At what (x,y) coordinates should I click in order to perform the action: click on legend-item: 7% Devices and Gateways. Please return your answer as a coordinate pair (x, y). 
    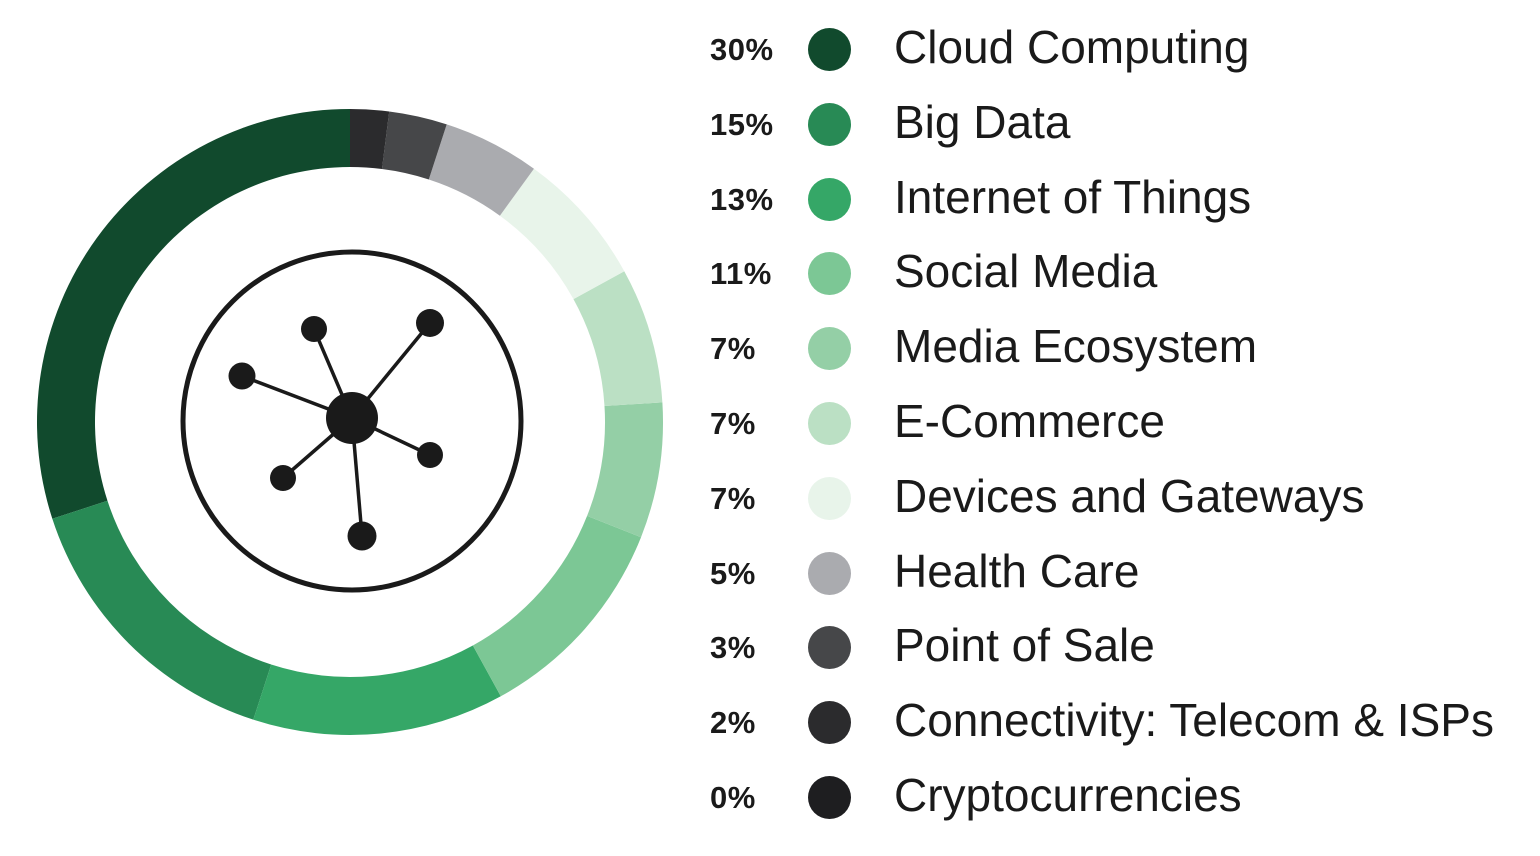
    Looking at the image, I should click on (1115, 498).